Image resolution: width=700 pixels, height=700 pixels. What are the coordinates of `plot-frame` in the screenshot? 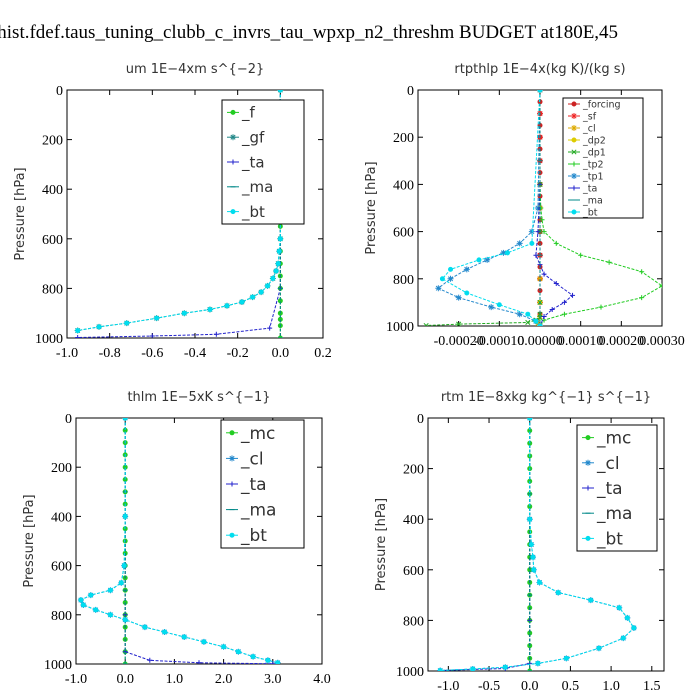 It's located at (546, 544).